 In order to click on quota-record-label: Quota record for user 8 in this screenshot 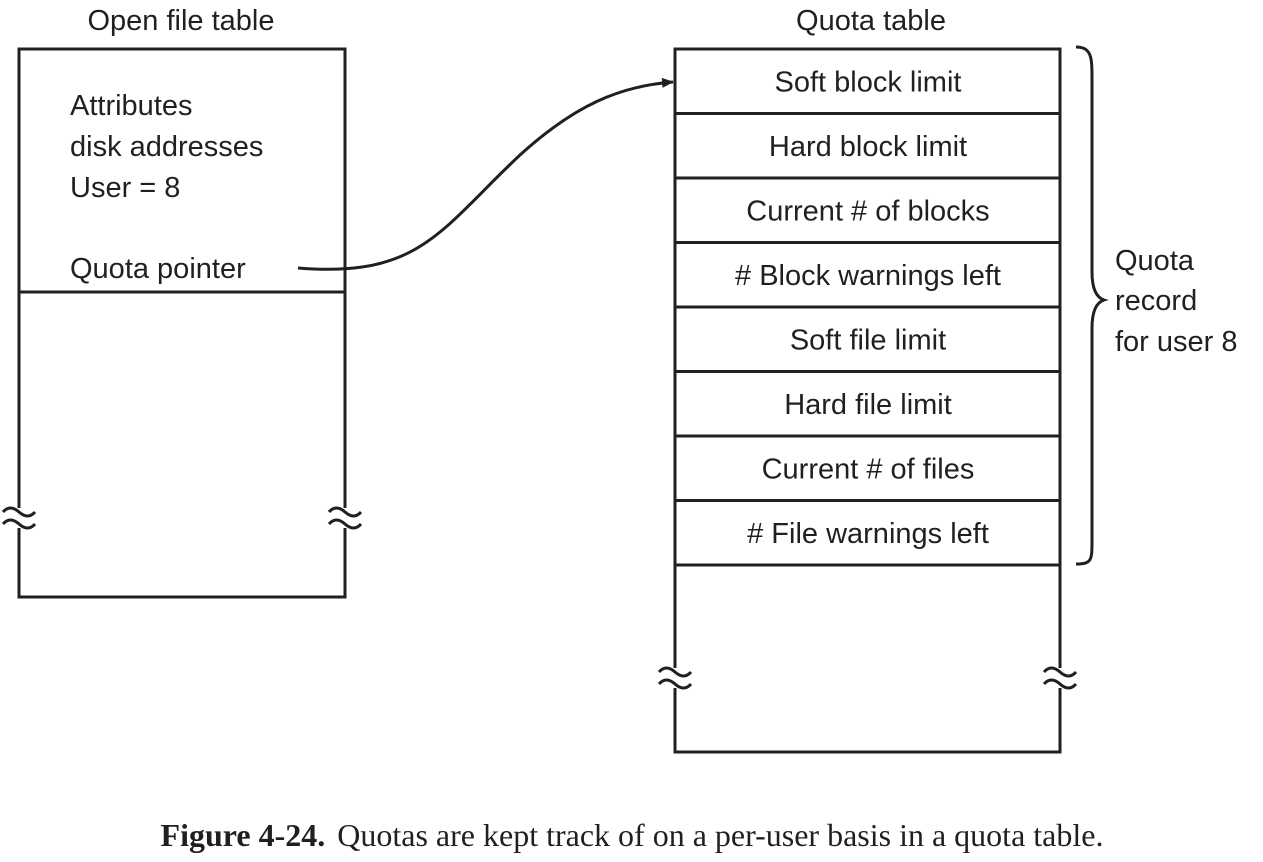, I will do `click(1176, 301)`.